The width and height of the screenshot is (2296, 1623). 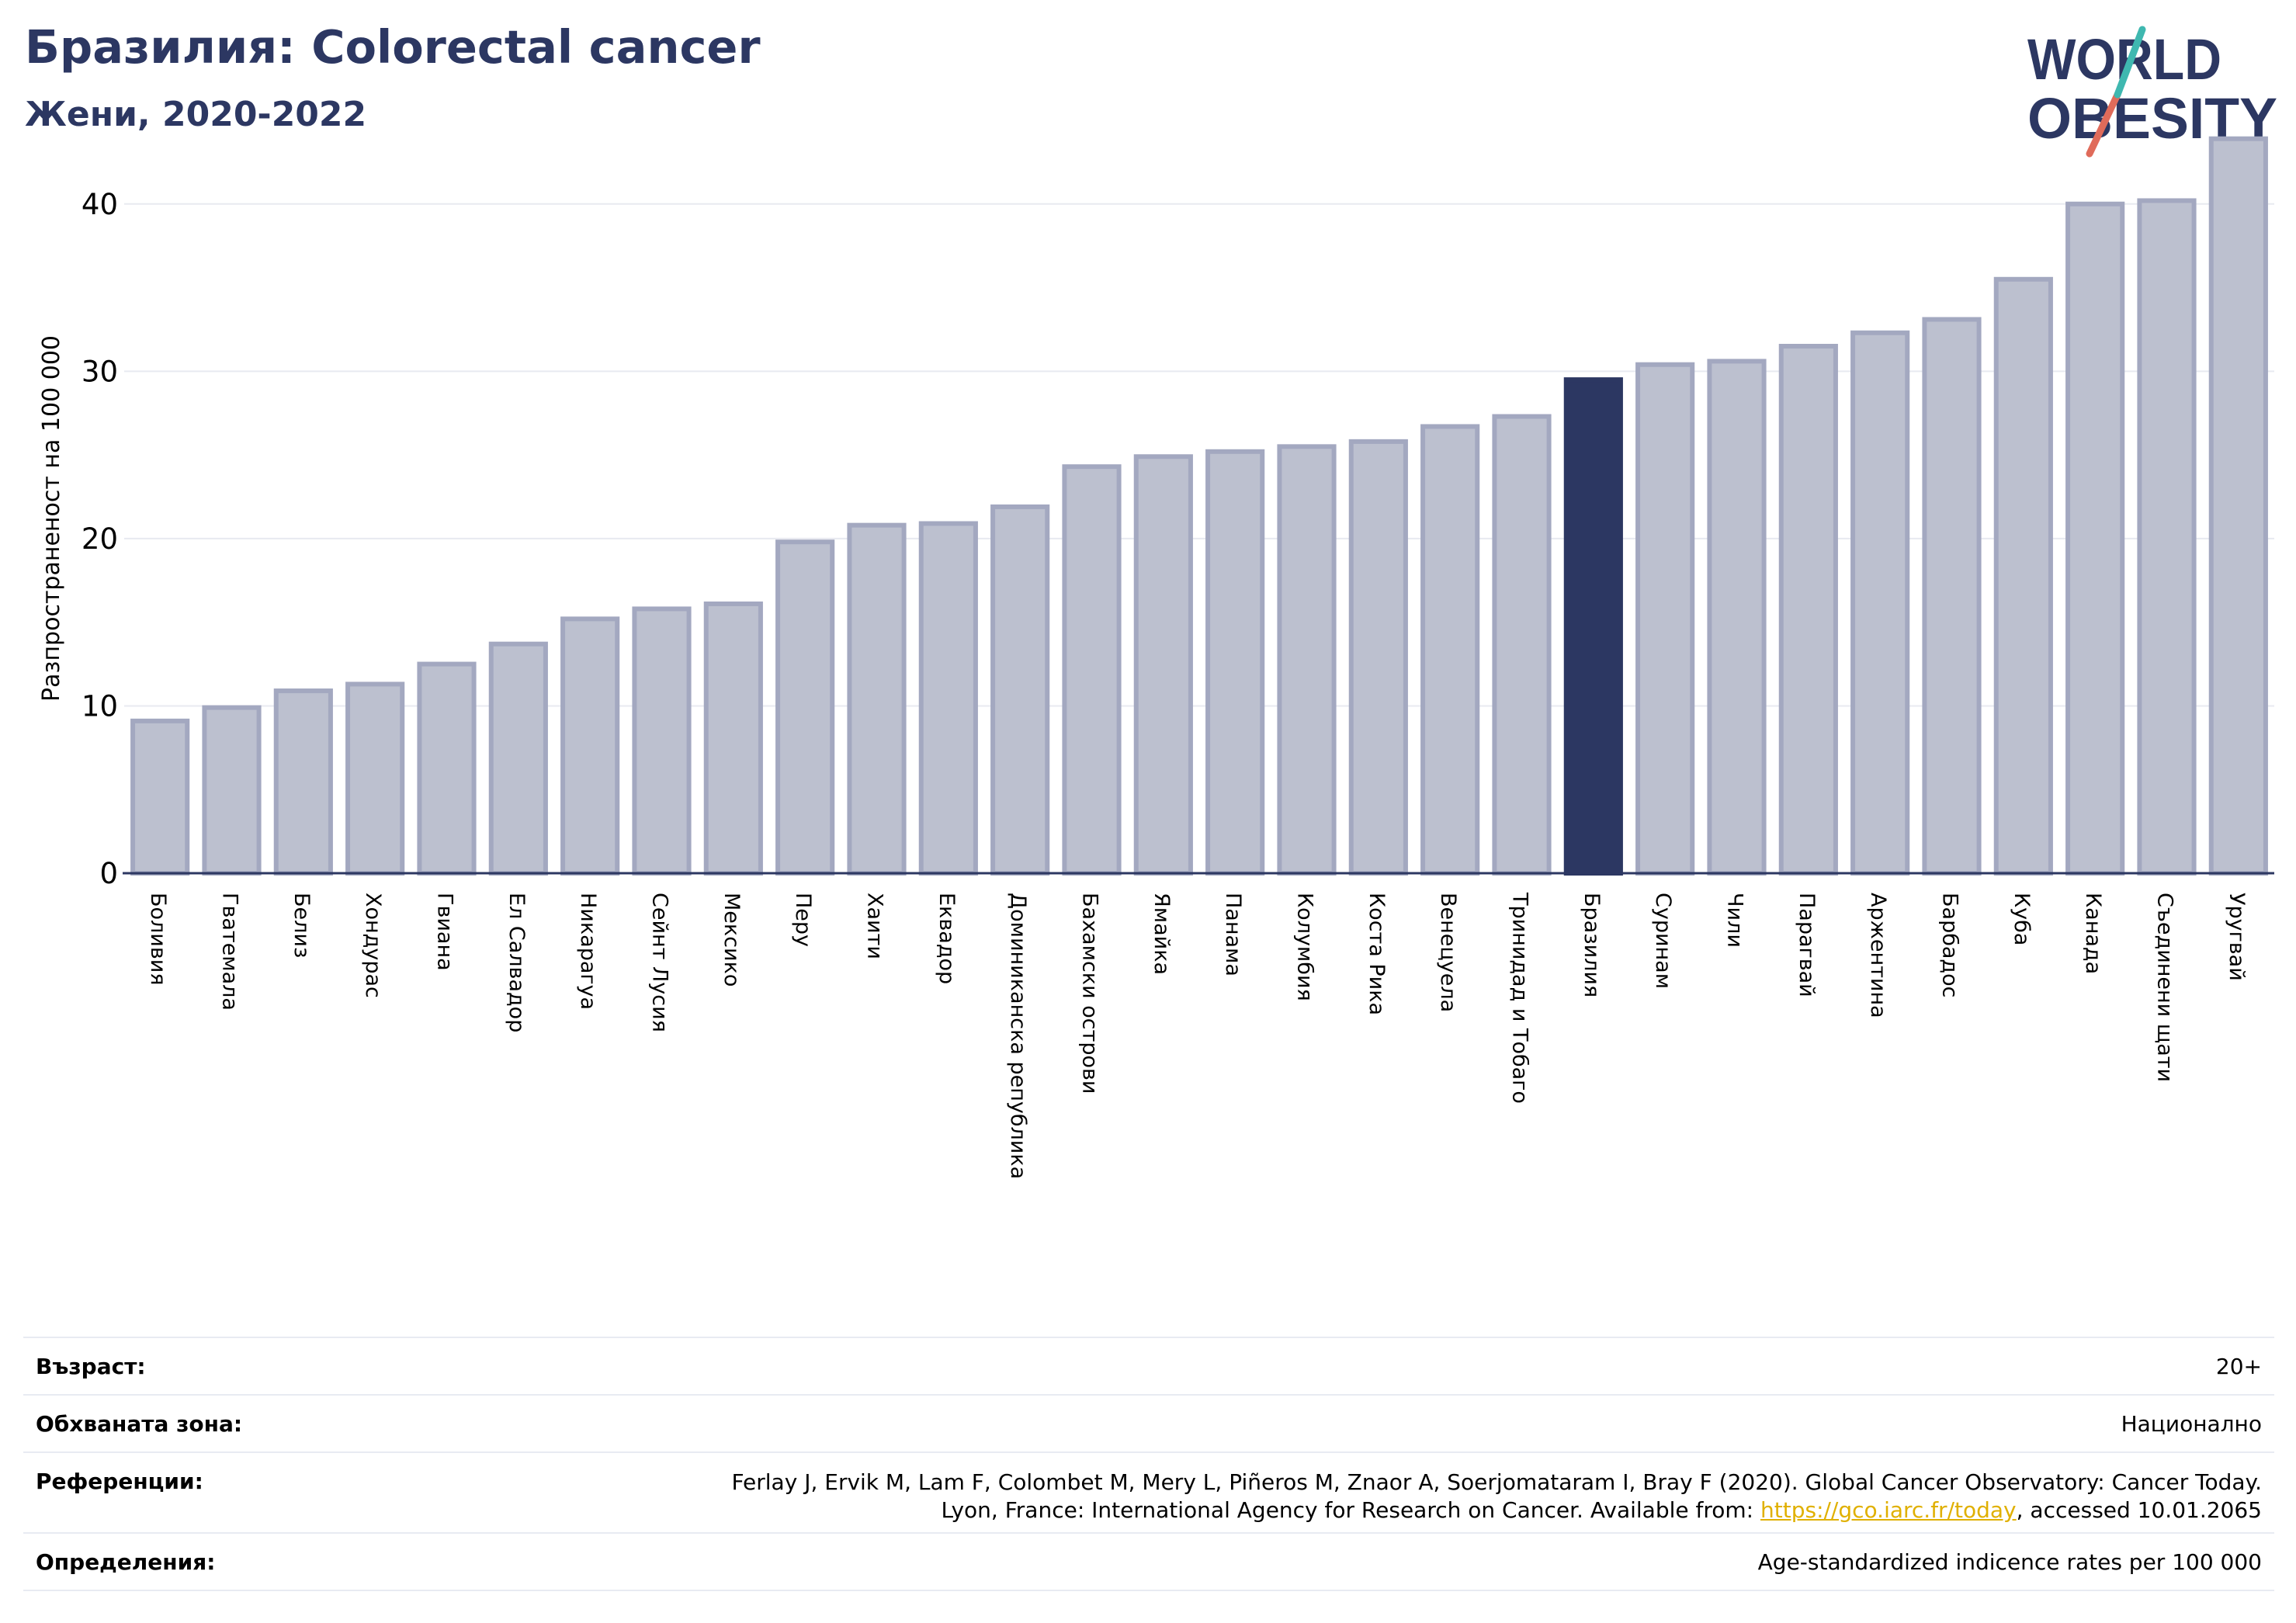 I want to click on x-tick-label: Ел Салвадор, so click(x=517, y=962).